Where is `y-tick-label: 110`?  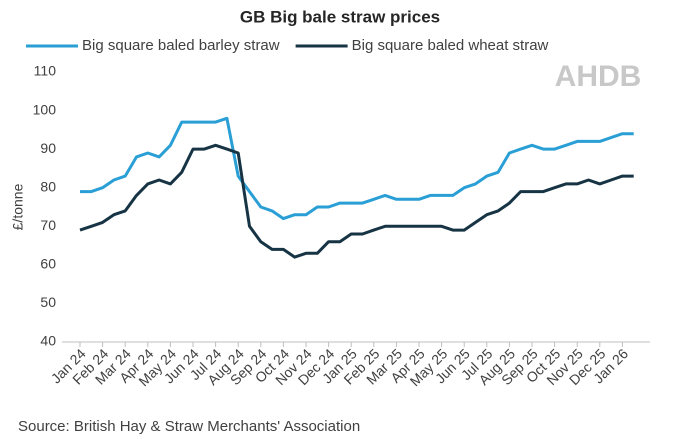
y-tick-label: 110 is located at coordinates (45, 71).